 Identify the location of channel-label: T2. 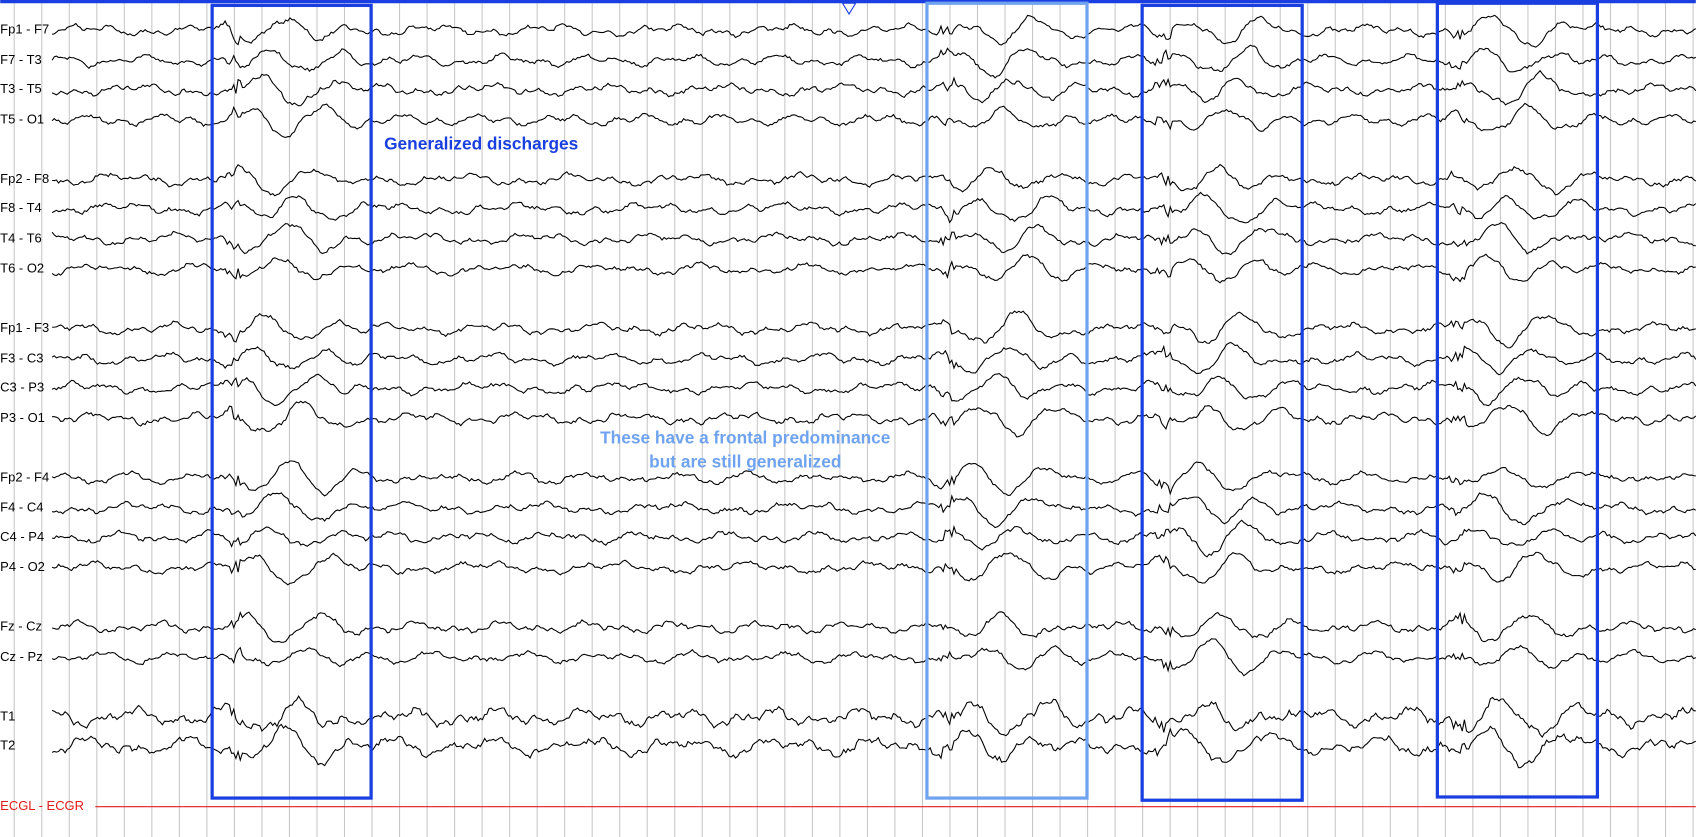
(7, 745).